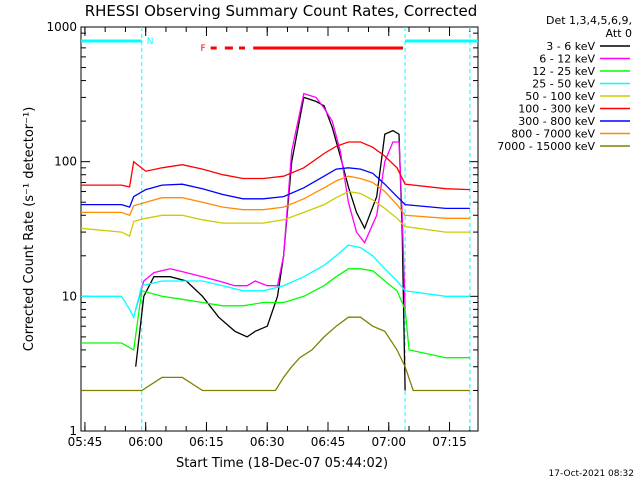 This screenshot has height=480, width=640. Describe the element at coordinates (567, 59) in the screenshot. I see `legend-label-6-12kev: 6 - 12 keV` at that location.